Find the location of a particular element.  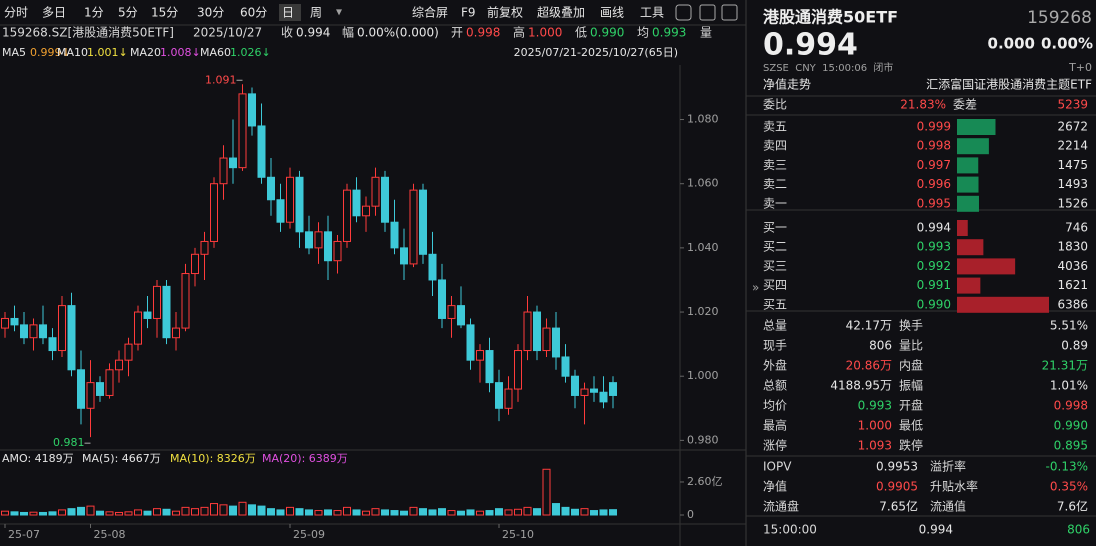

book-volume: 1621 is located at coordinates (1072, 285).